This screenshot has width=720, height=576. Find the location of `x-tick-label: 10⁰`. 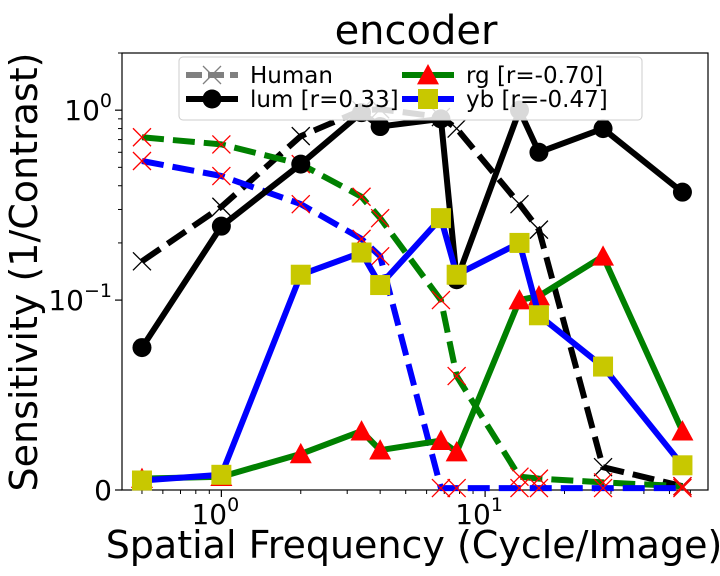

x-tick-label: 10⁰ is located at coordinates (215, 512).